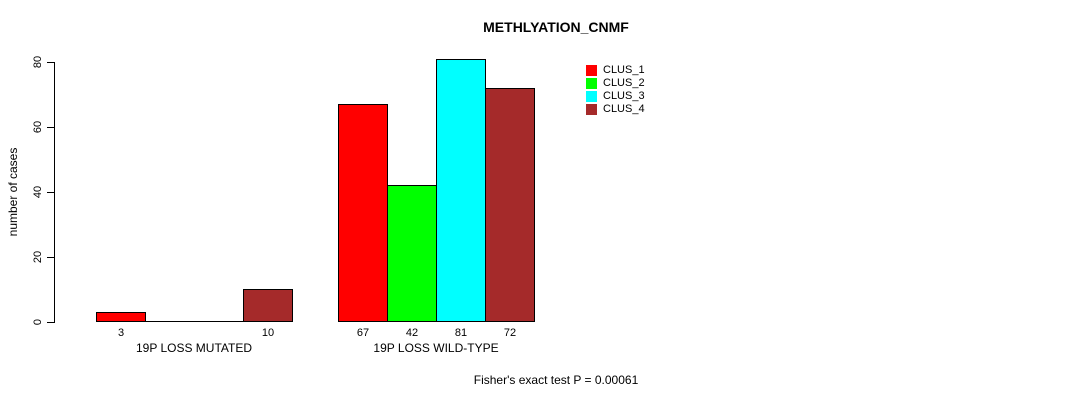  I want to click on legend-item: CLUS_3, so click(615, 96).